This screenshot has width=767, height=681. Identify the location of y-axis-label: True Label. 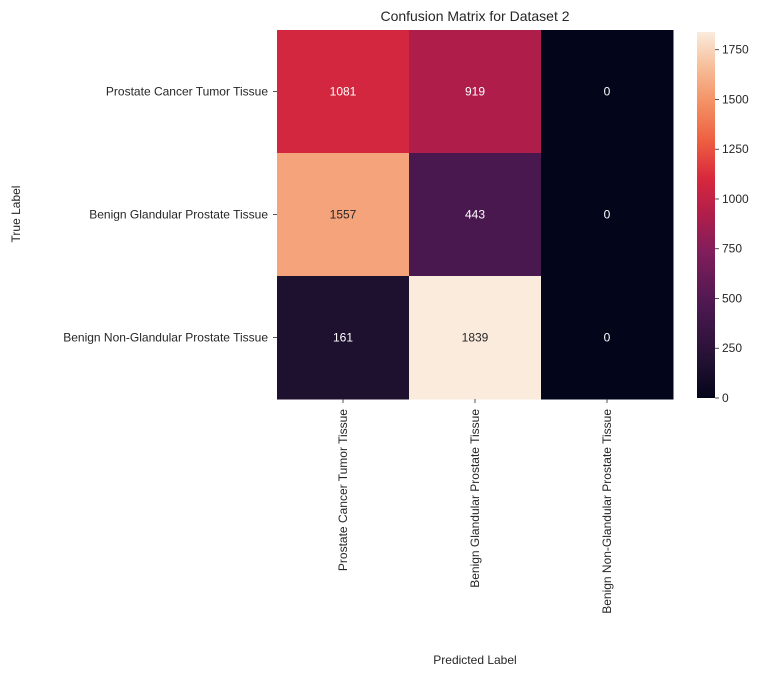
(16, 214).